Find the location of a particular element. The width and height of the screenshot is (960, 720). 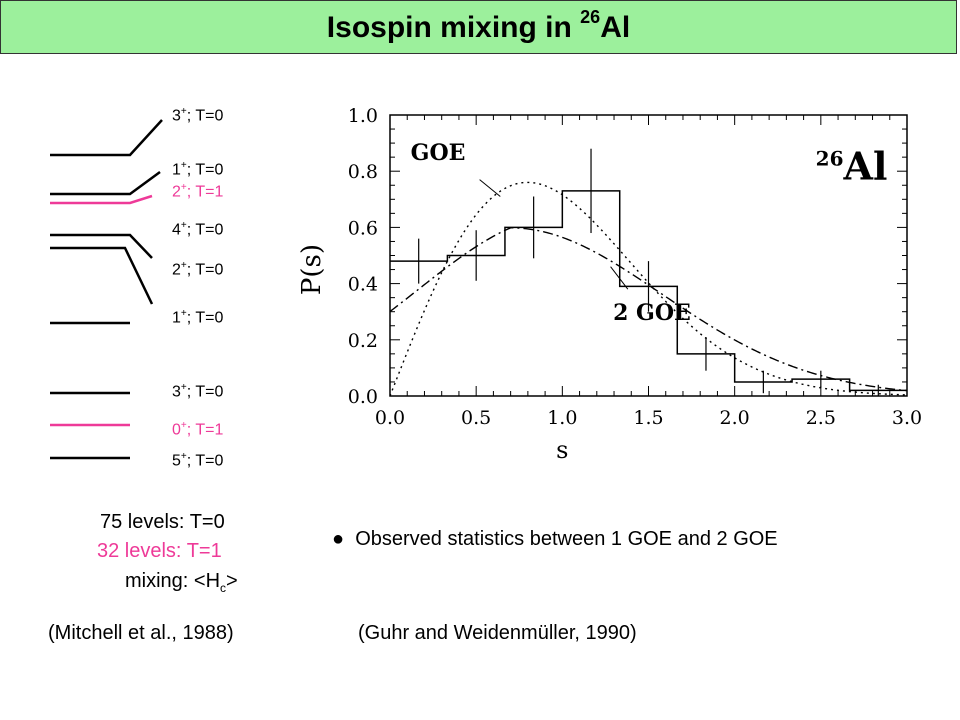

x-tick-label: 0.0 is located at coordinates (390, 418).